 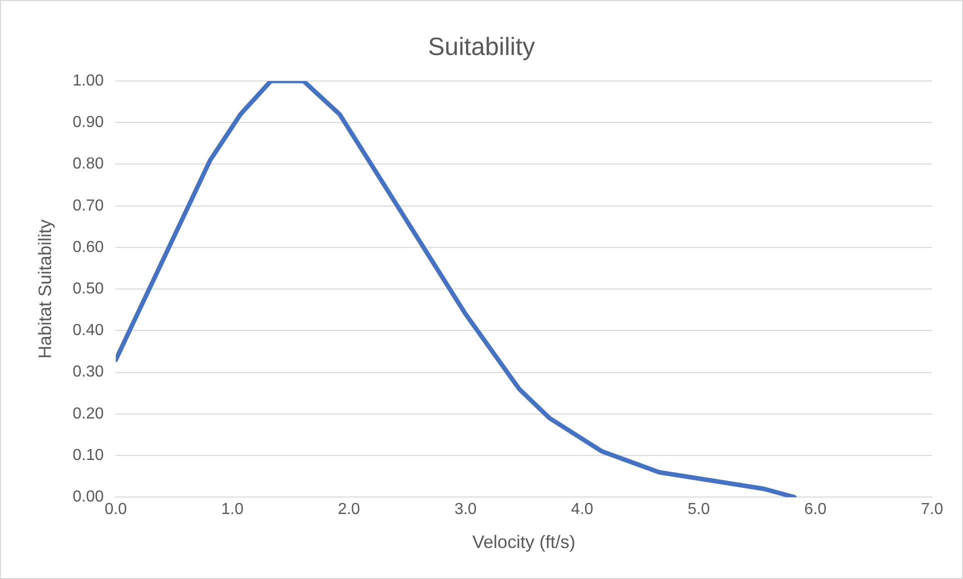 I want to click on y-tick-label: 0.20, so click(x=88, y=413).